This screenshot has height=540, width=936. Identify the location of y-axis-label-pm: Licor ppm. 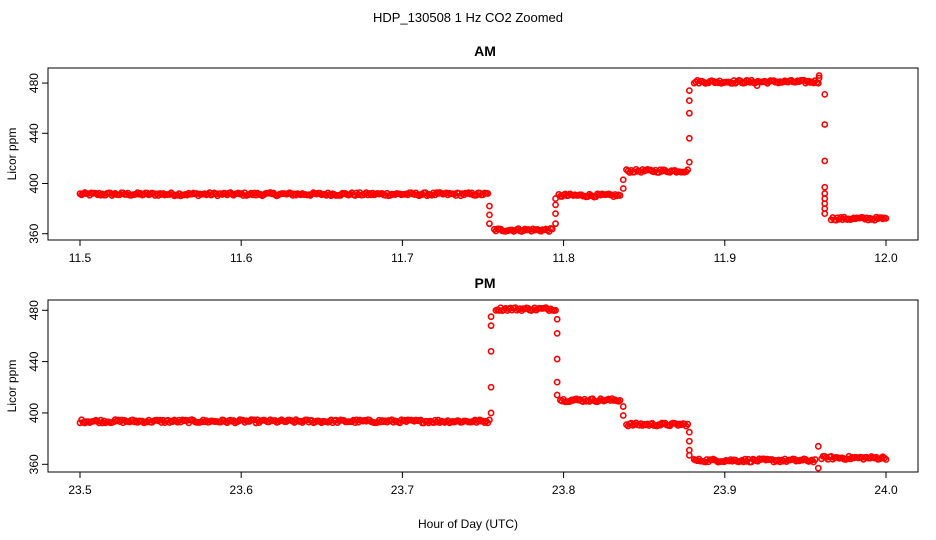
(12, 386).